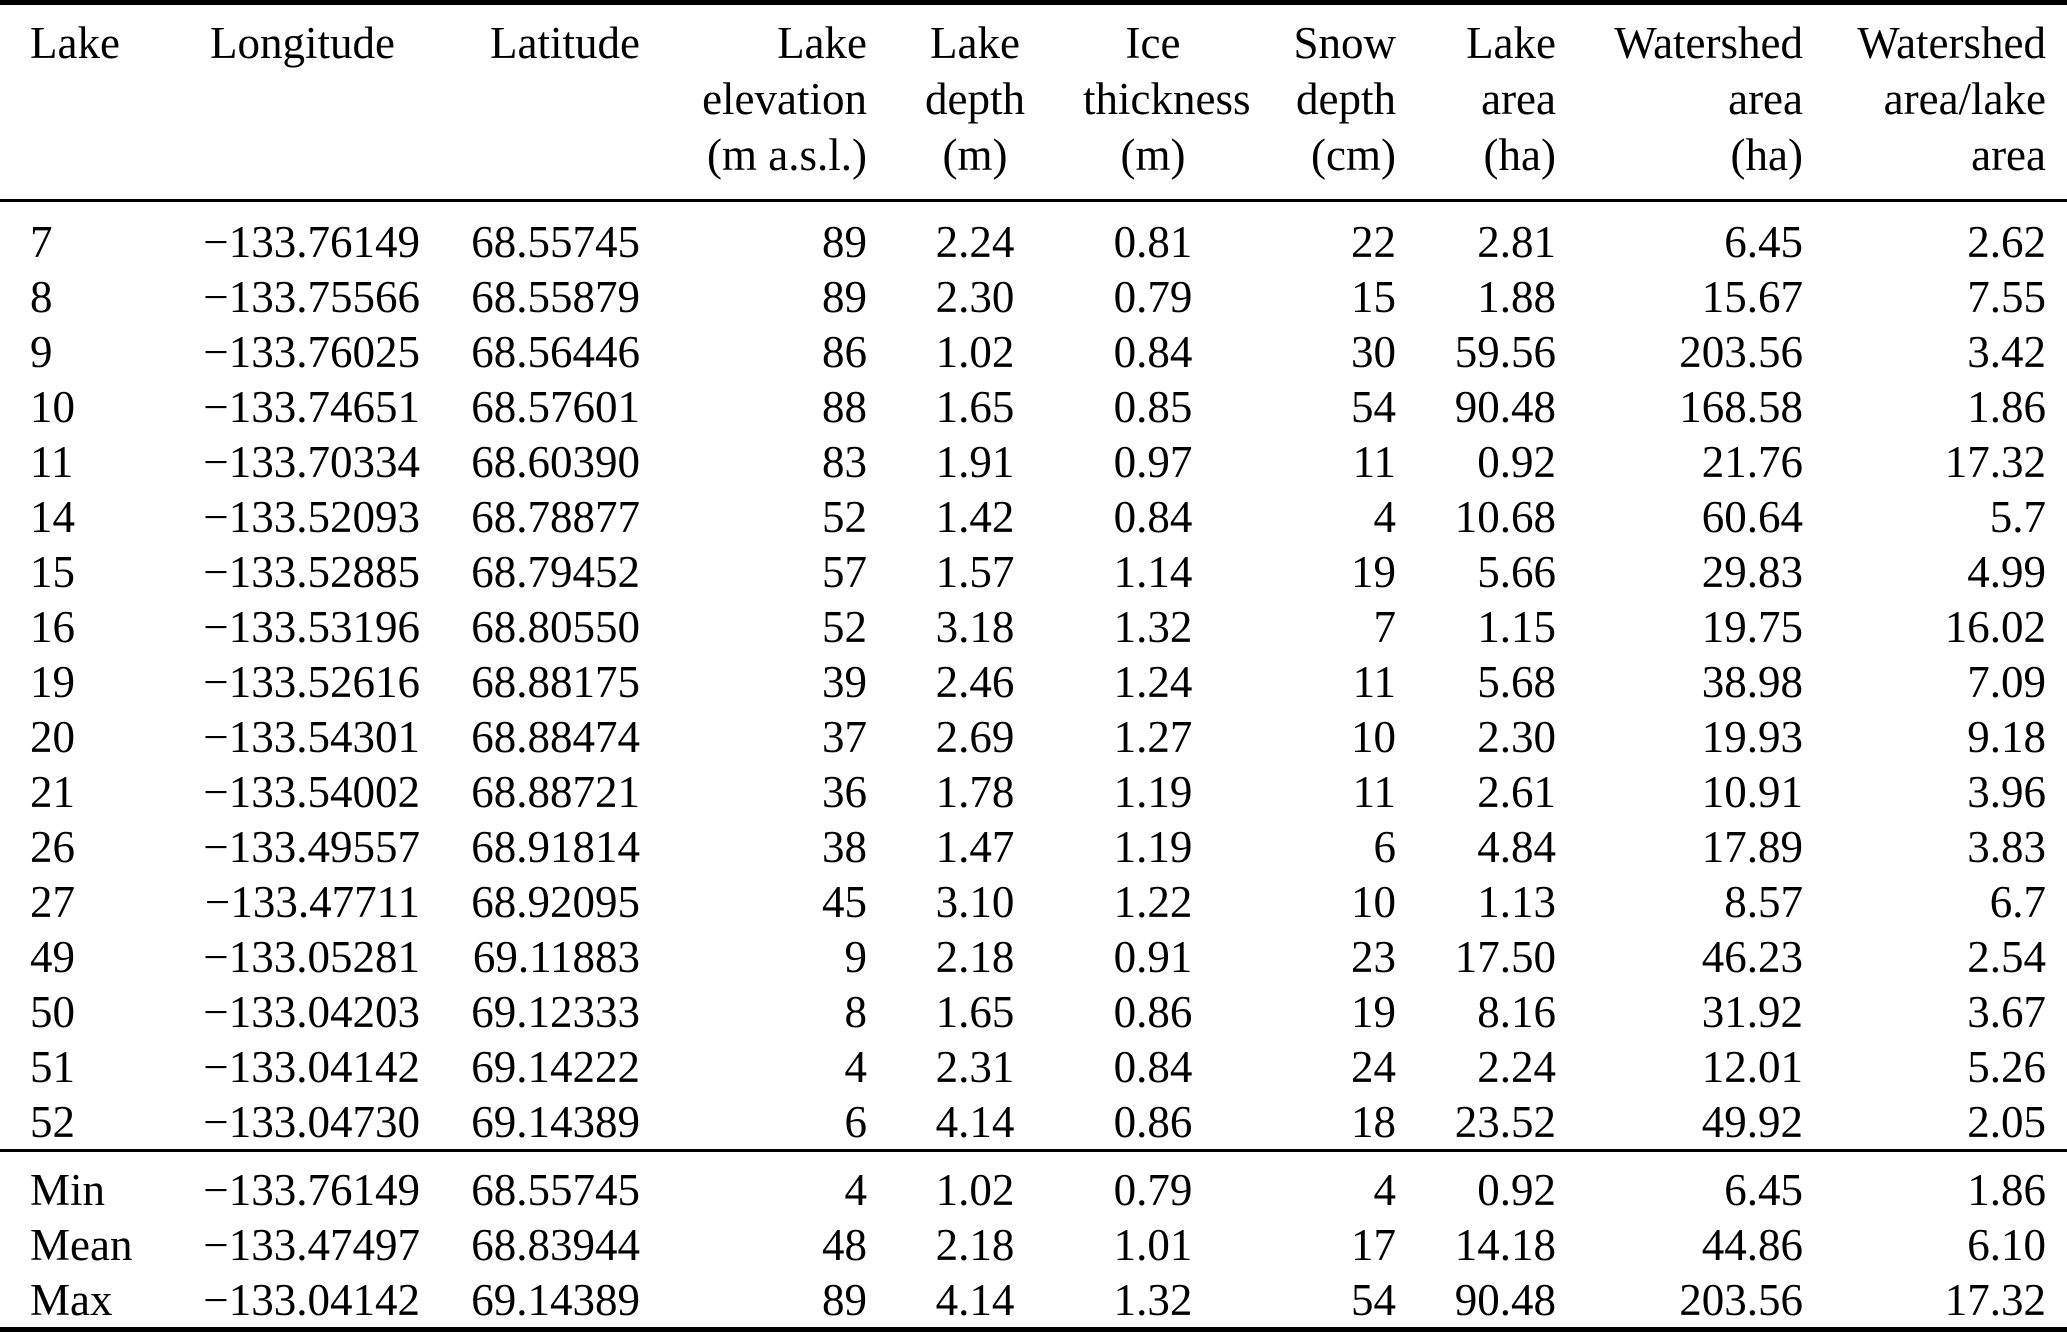 This screenshot has width=2067, height=1332. I want to click on table-cell: 38.98, so click(1752, 681).